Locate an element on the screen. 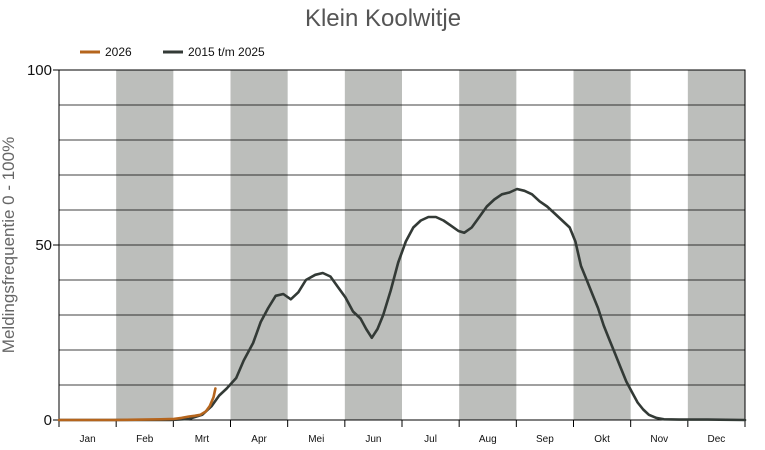 This screenshot has height=450, width=765. y-tick-label-0: 0 is located at coordinates (48, 420).